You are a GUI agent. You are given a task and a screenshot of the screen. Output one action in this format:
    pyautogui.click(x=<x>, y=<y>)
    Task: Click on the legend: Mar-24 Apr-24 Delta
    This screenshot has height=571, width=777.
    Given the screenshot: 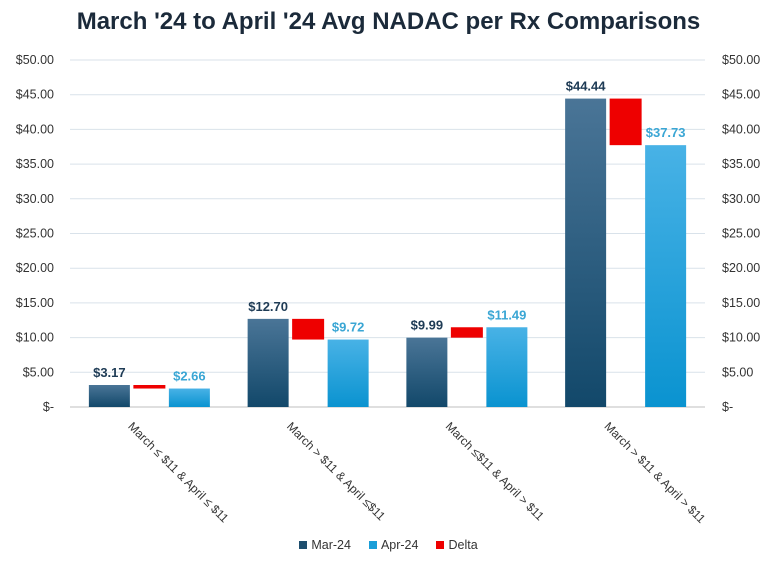 What is the action you would take?
    pyautogui.click(x=388, y=545)
    